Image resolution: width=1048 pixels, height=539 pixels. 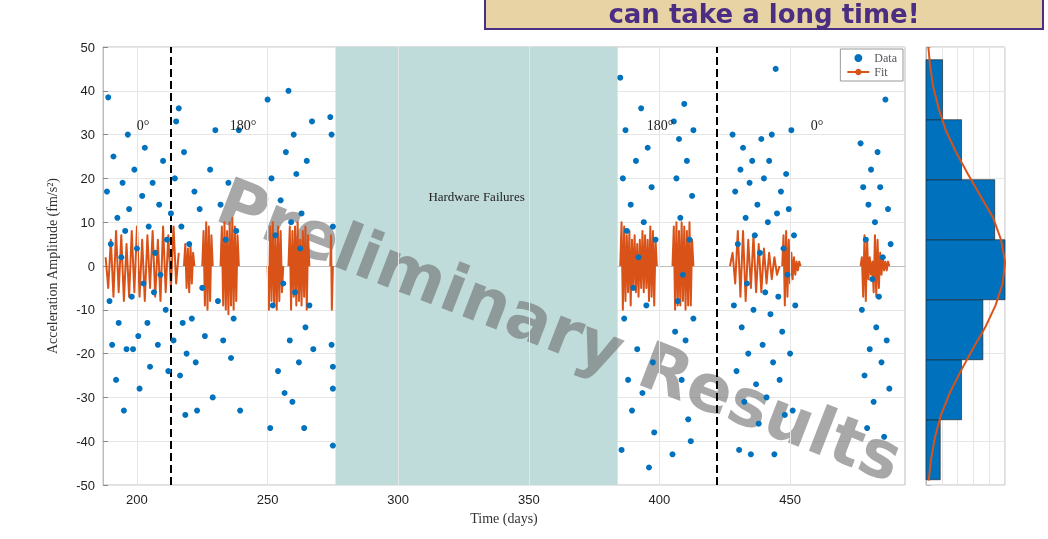 What do you see at coordinates (85, 397) in the screenshot?
I see `y-tick-label: -30` at bounding box center [85, 397].